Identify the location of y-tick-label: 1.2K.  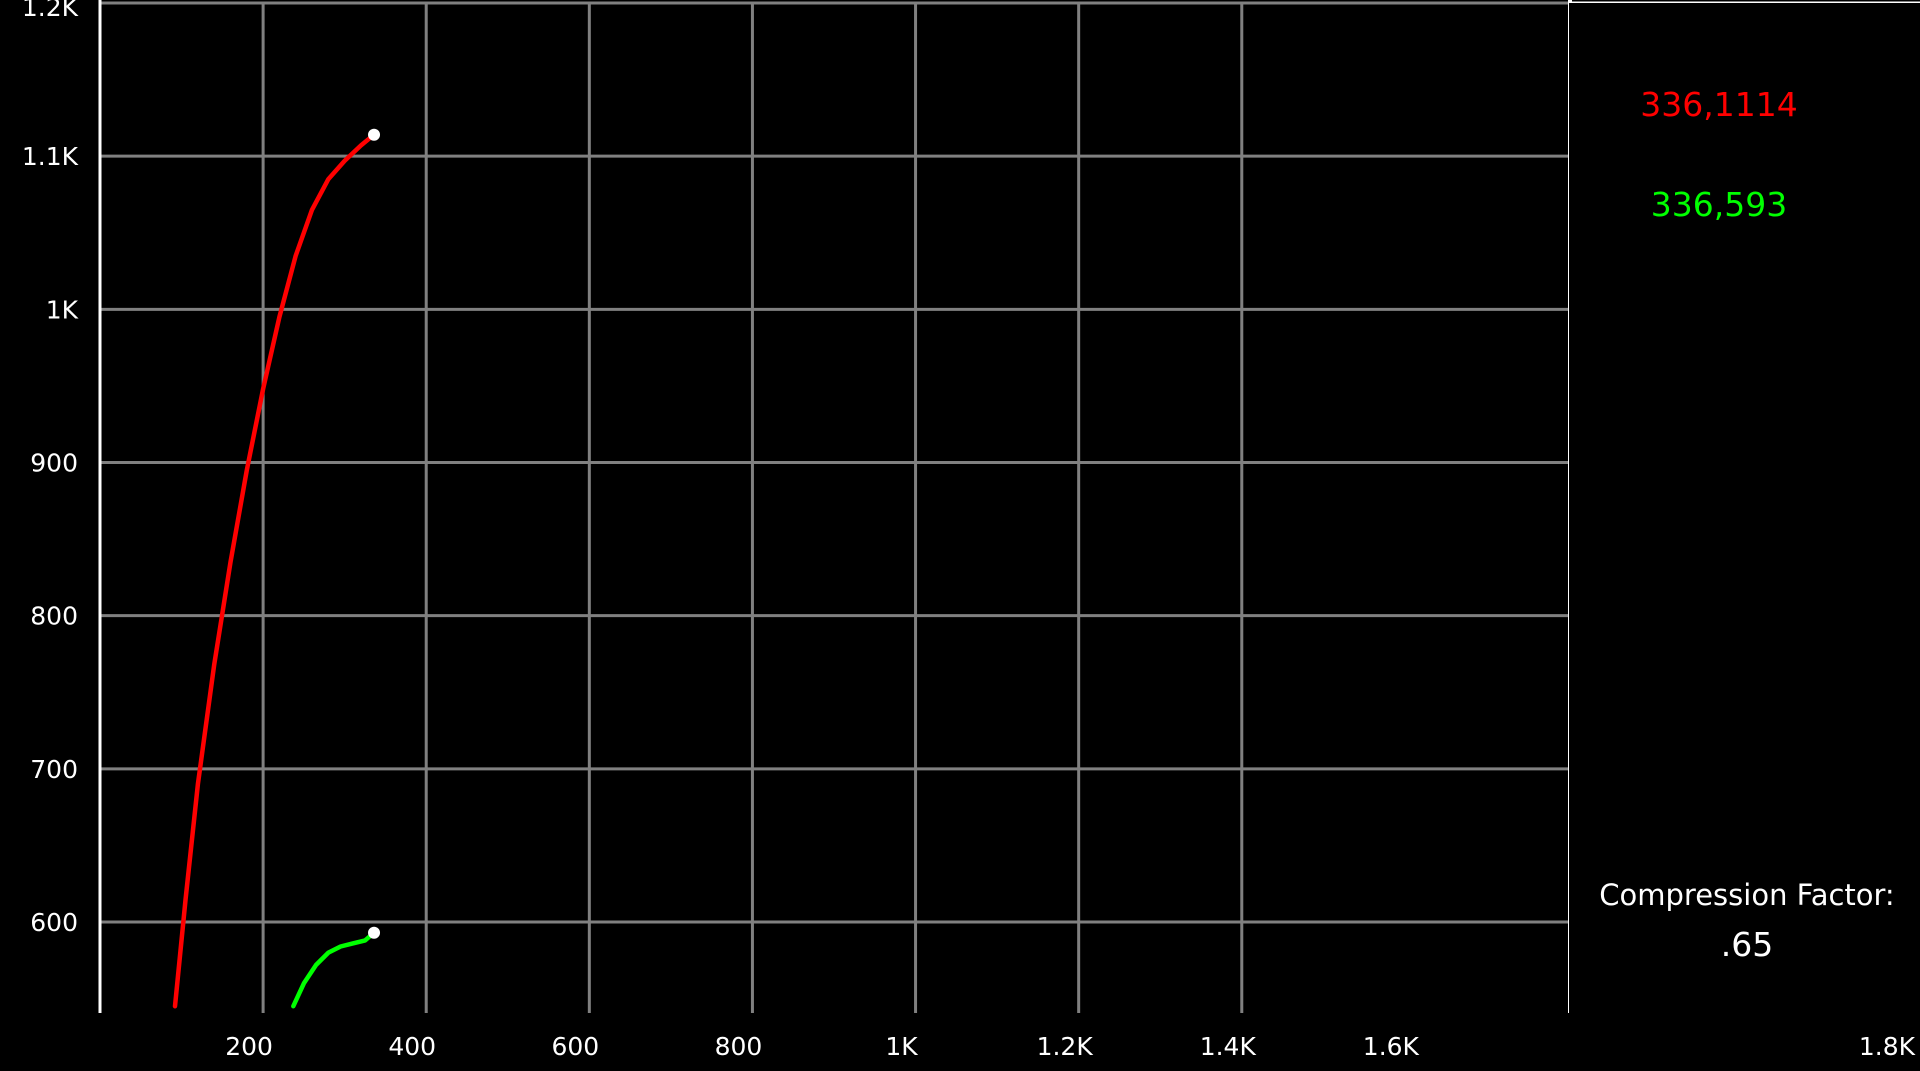
(50, 11).